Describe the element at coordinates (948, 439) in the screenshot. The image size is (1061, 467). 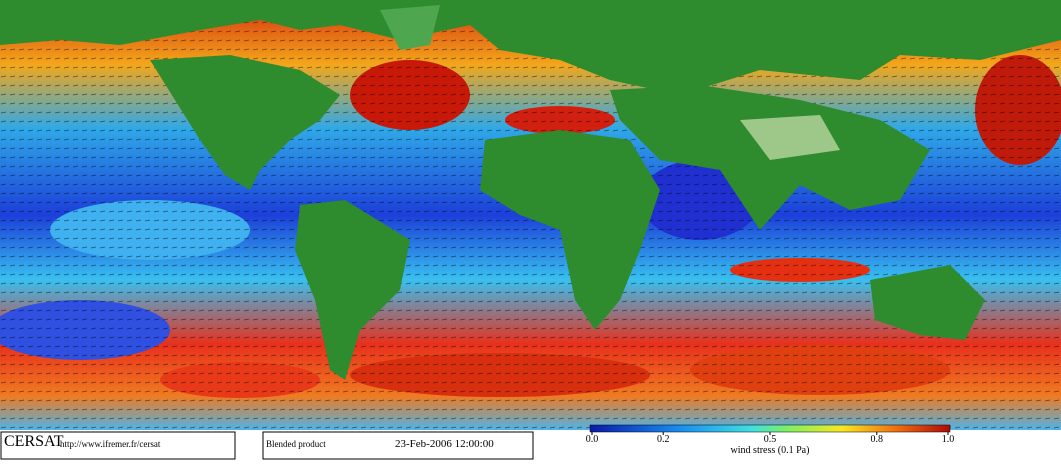
I see `colorbar-tick-label: 1.0` at that location.